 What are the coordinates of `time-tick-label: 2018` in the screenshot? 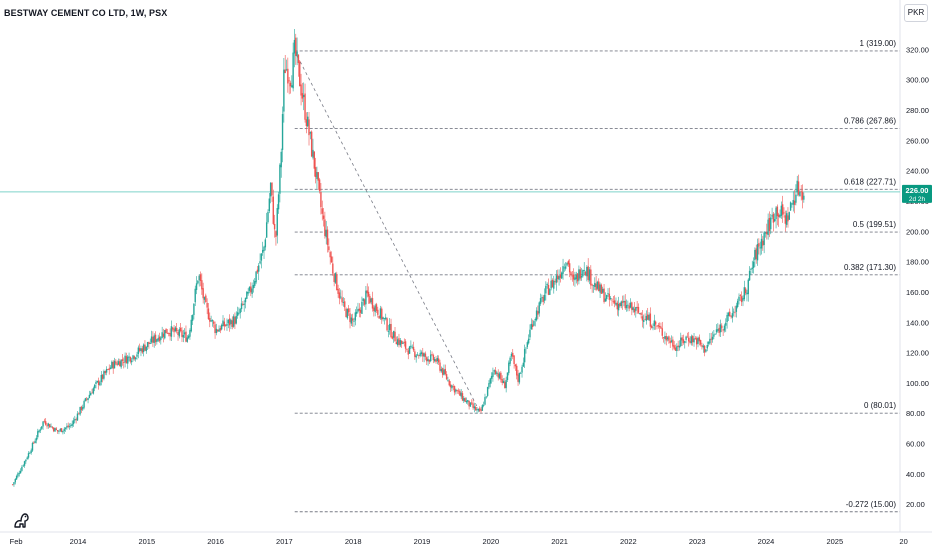 It's located at (353, 541).